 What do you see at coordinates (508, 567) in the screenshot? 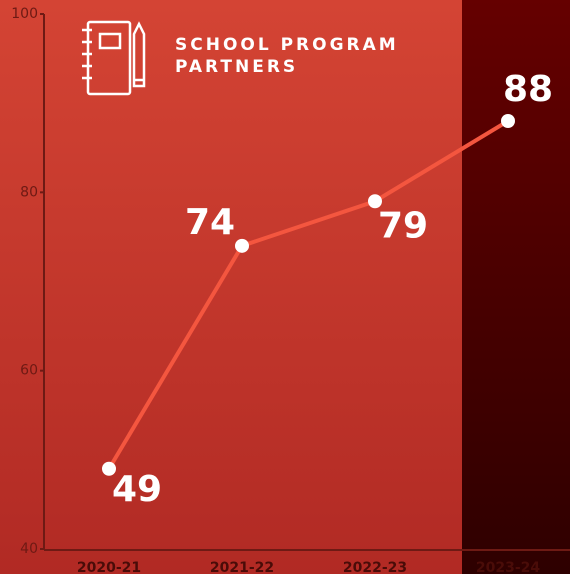
I see `x-tick-label: 2023-24` at bounding box center [508, 567].